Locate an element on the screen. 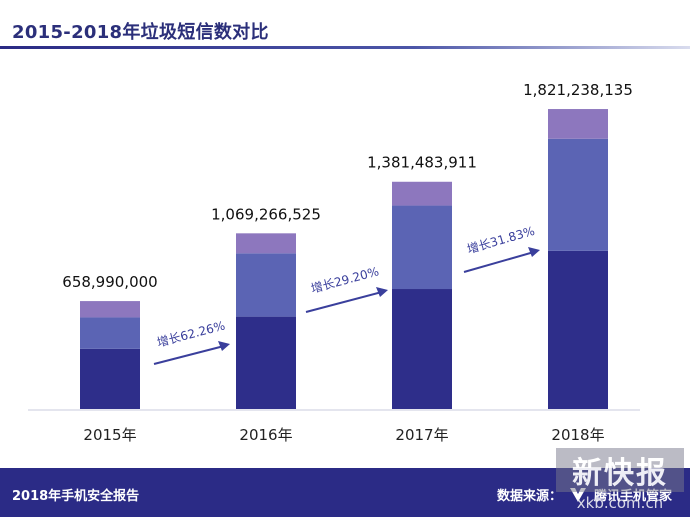 The image size is (690, 517). chart-title: 2015-2018年垃圾短信数对比 is located at coordinates (140, 32).